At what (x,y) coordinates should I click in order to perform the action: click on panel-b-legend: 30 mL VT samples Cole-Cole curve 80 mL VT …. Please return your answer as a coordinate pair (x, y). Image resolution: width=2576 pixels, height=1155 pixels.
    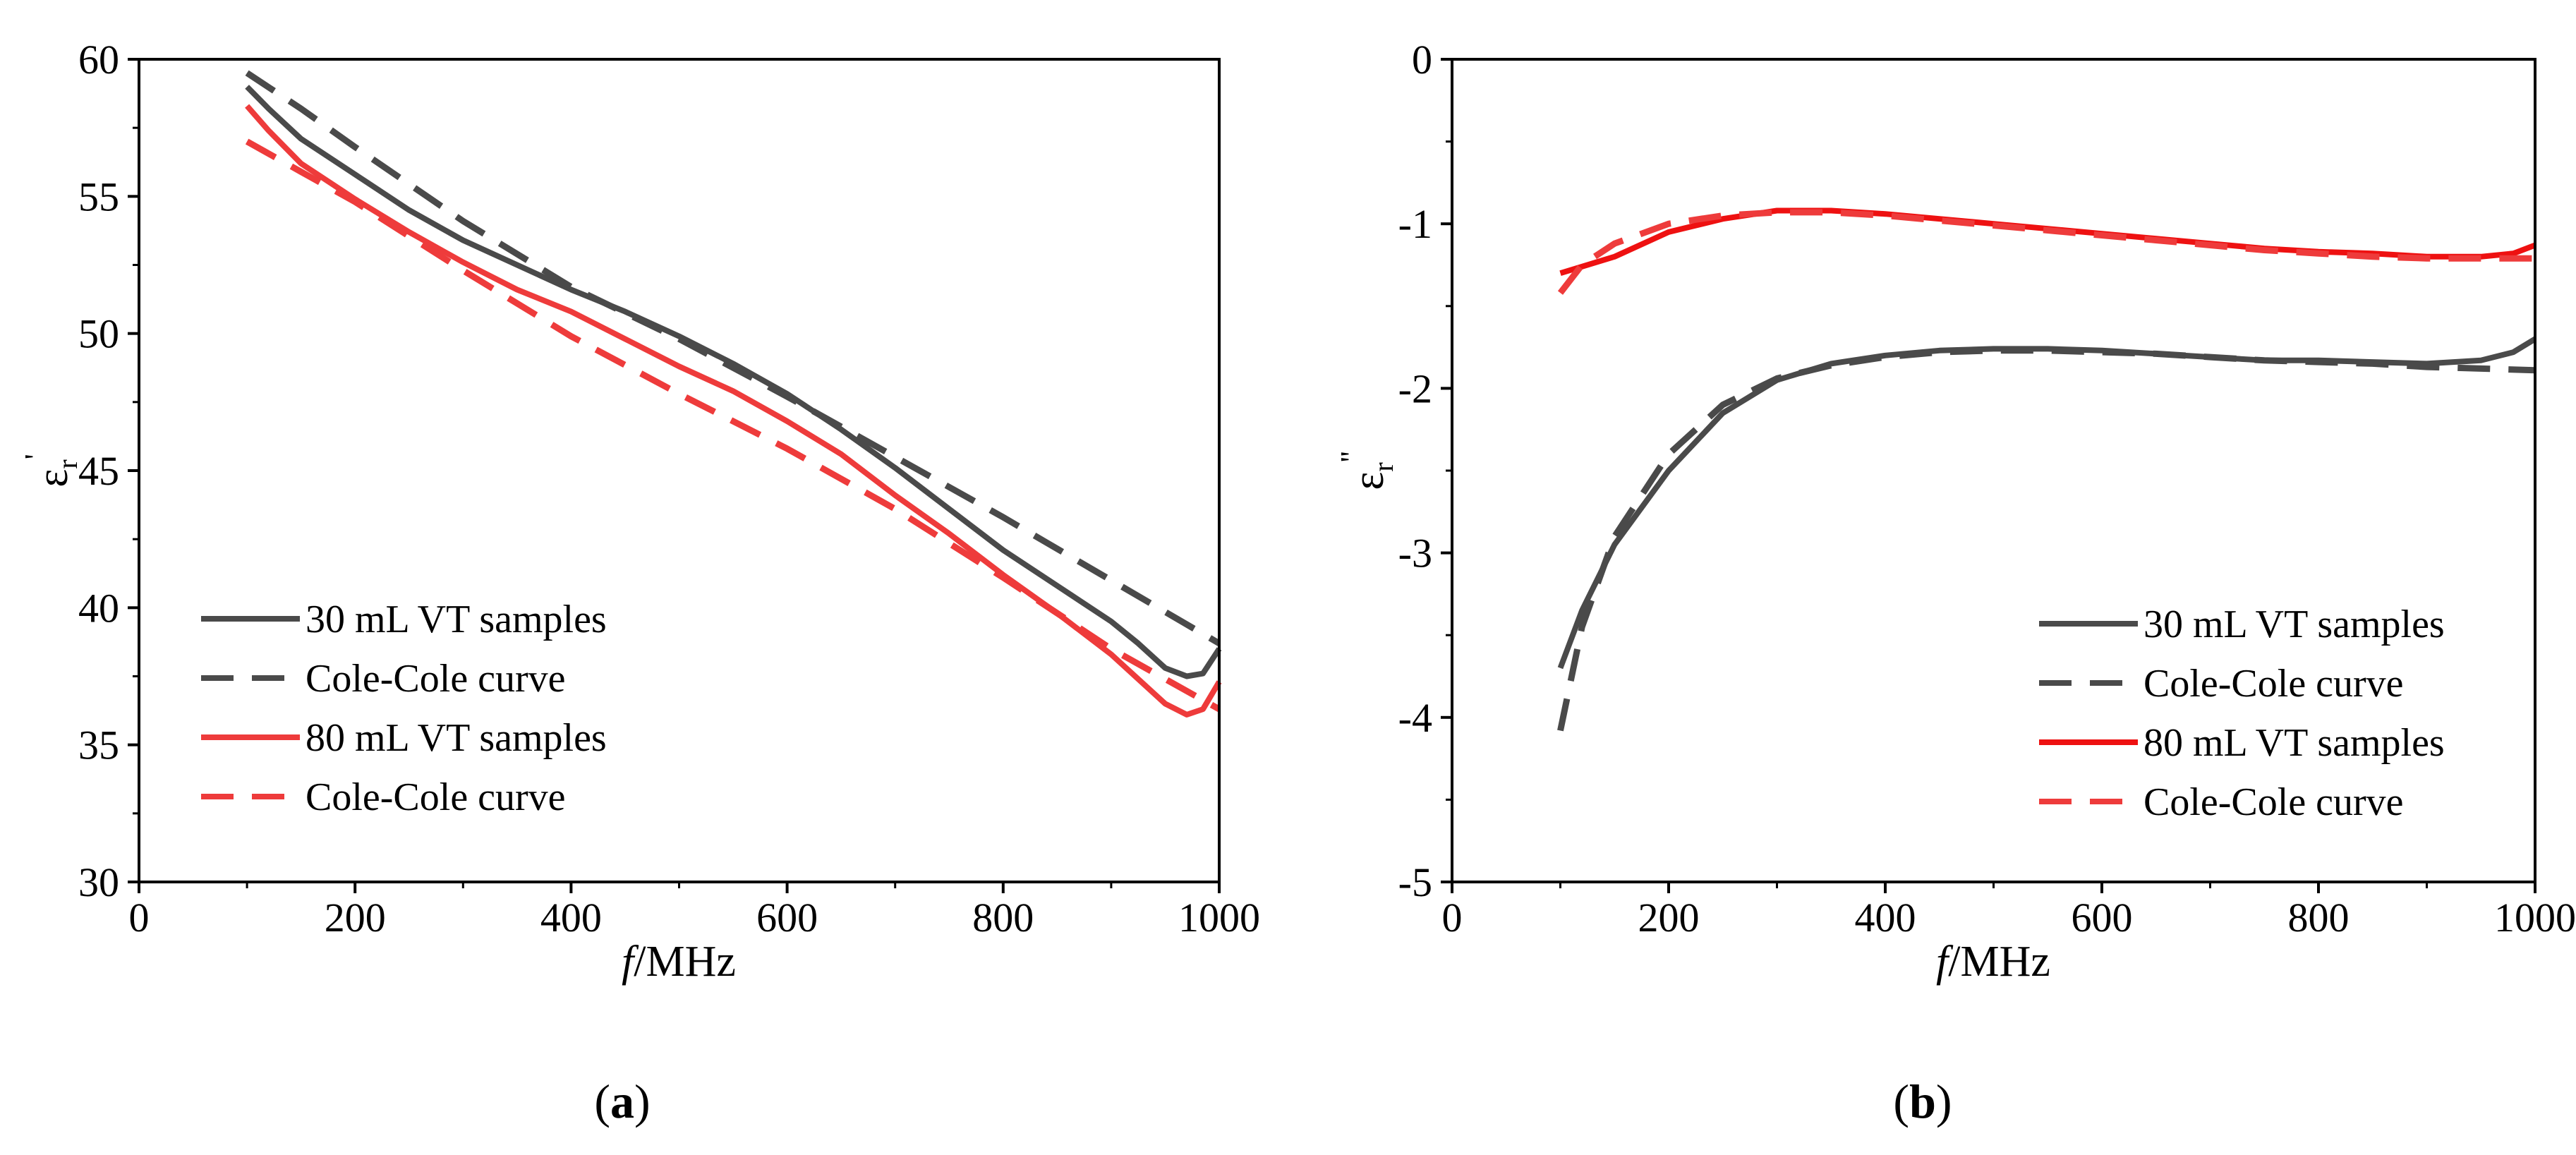
    Looking at the image, I should click on (2242, 713).